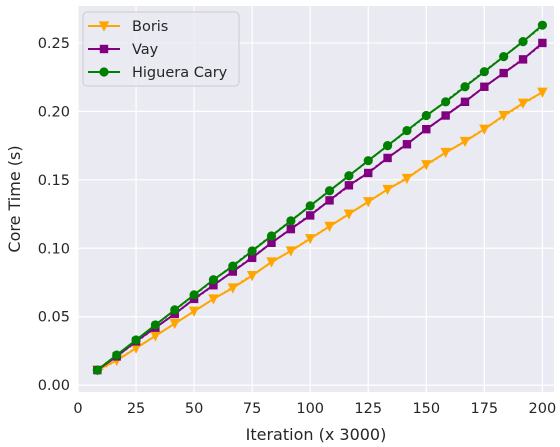 The height and width of the screenshot is (447, 560). I want to click on x-tick-label: 150, so click(426, 409).